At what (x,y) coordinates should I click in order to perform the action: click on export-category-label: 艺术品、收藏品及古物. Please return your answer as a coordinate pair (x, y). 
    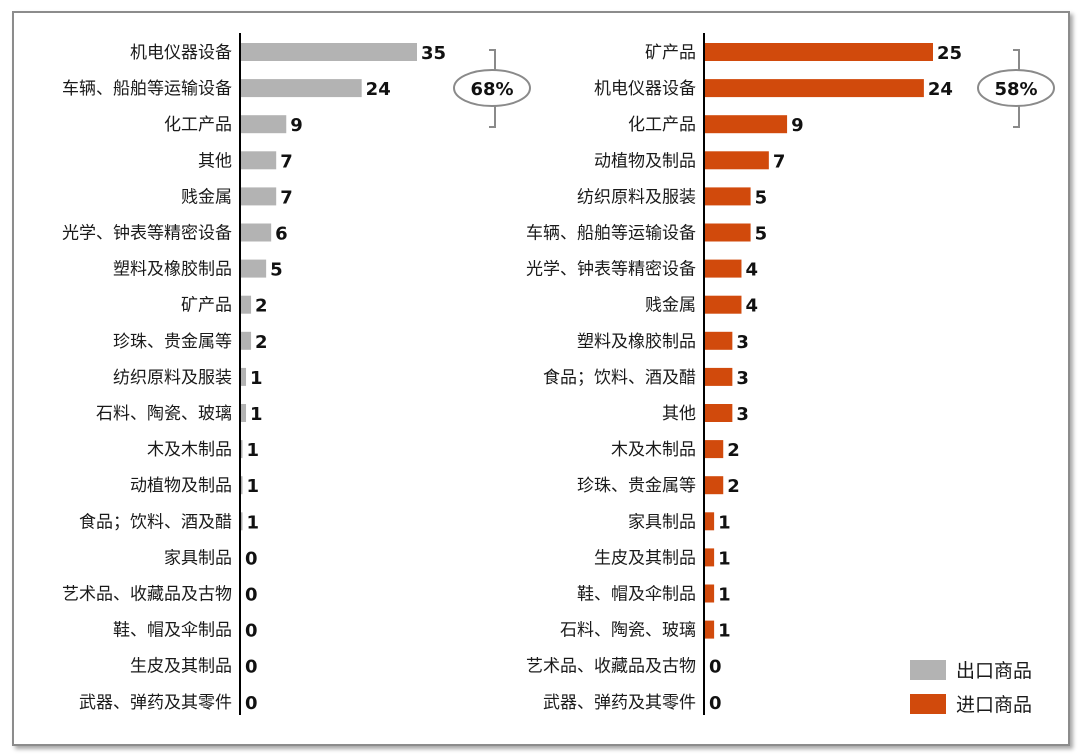
    Looking at the image, I should click on (147, 595).